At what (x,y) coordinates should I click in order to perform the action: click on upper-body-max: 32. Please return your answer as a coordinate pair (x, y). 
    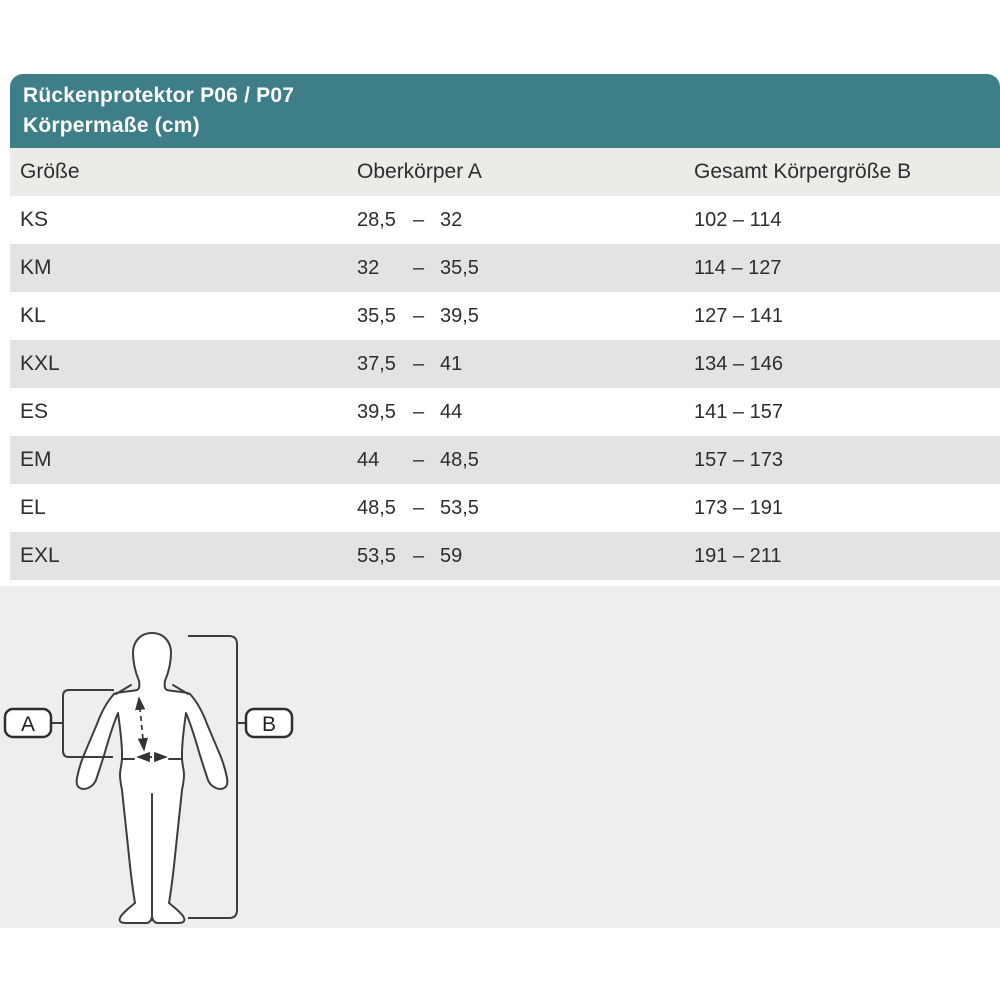
    Looking at the image, I should click on (451, 219).